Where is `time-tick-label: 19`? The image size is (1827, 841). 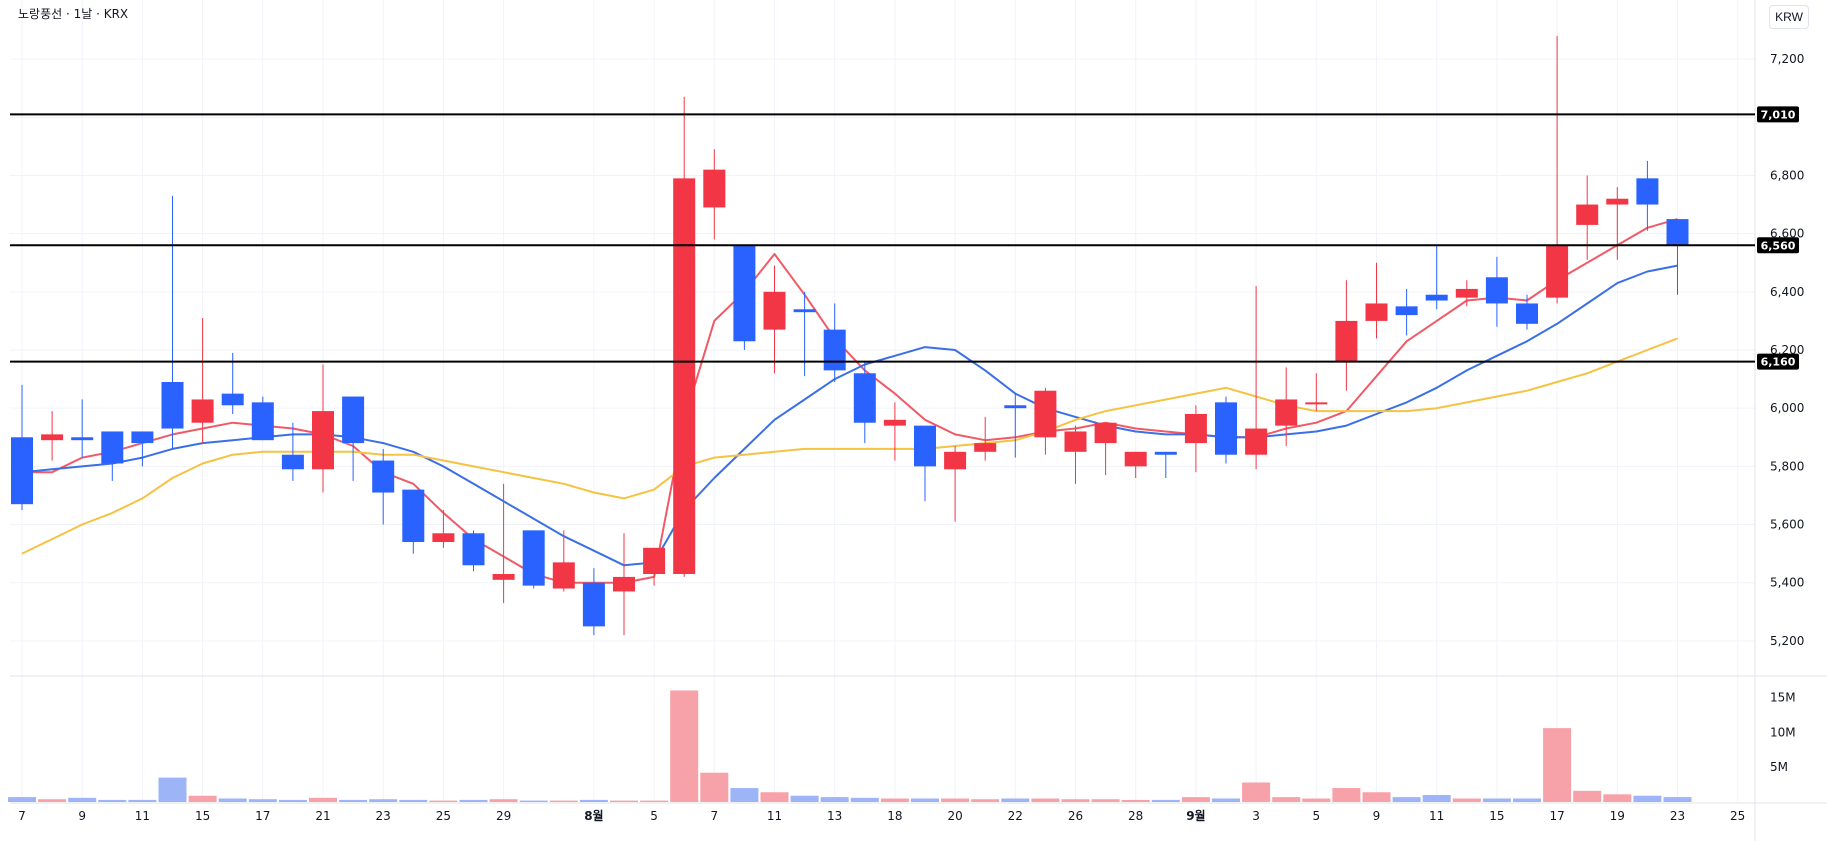 time-tick-label: 19 is located at coordinates (1617, 816).